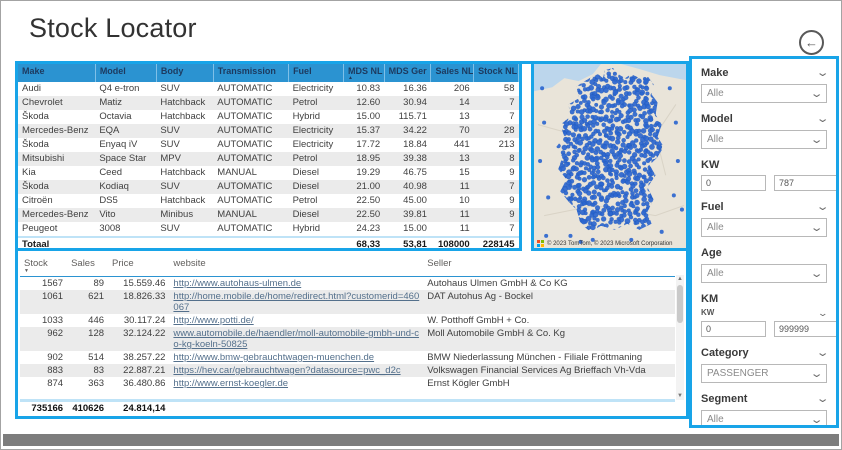  I want to click on column-header-website: website, so click(296, 266).